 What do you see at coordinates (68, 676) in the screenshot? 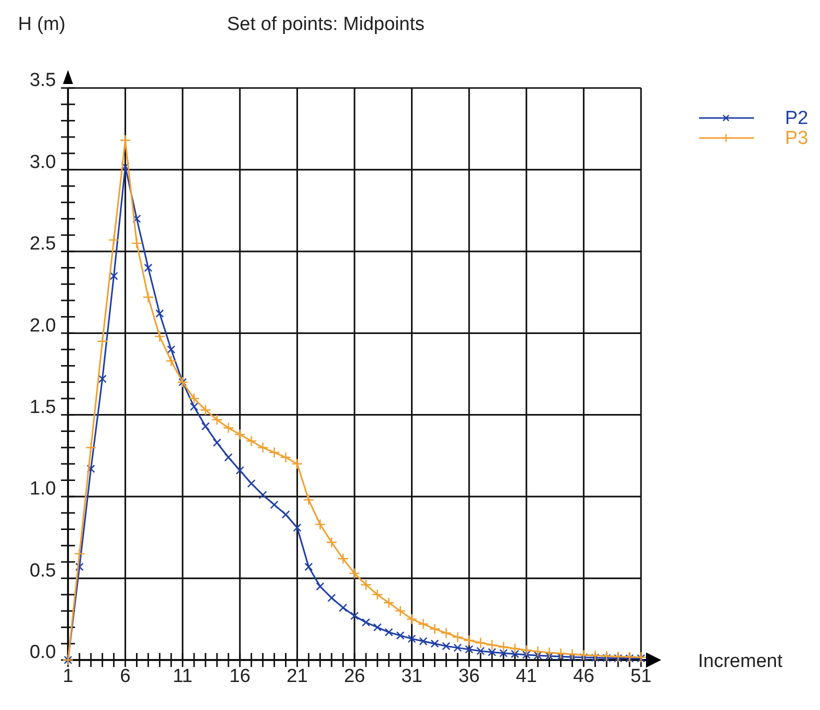
I see `x-tick-label: 1` at bounding box center [68, 676].